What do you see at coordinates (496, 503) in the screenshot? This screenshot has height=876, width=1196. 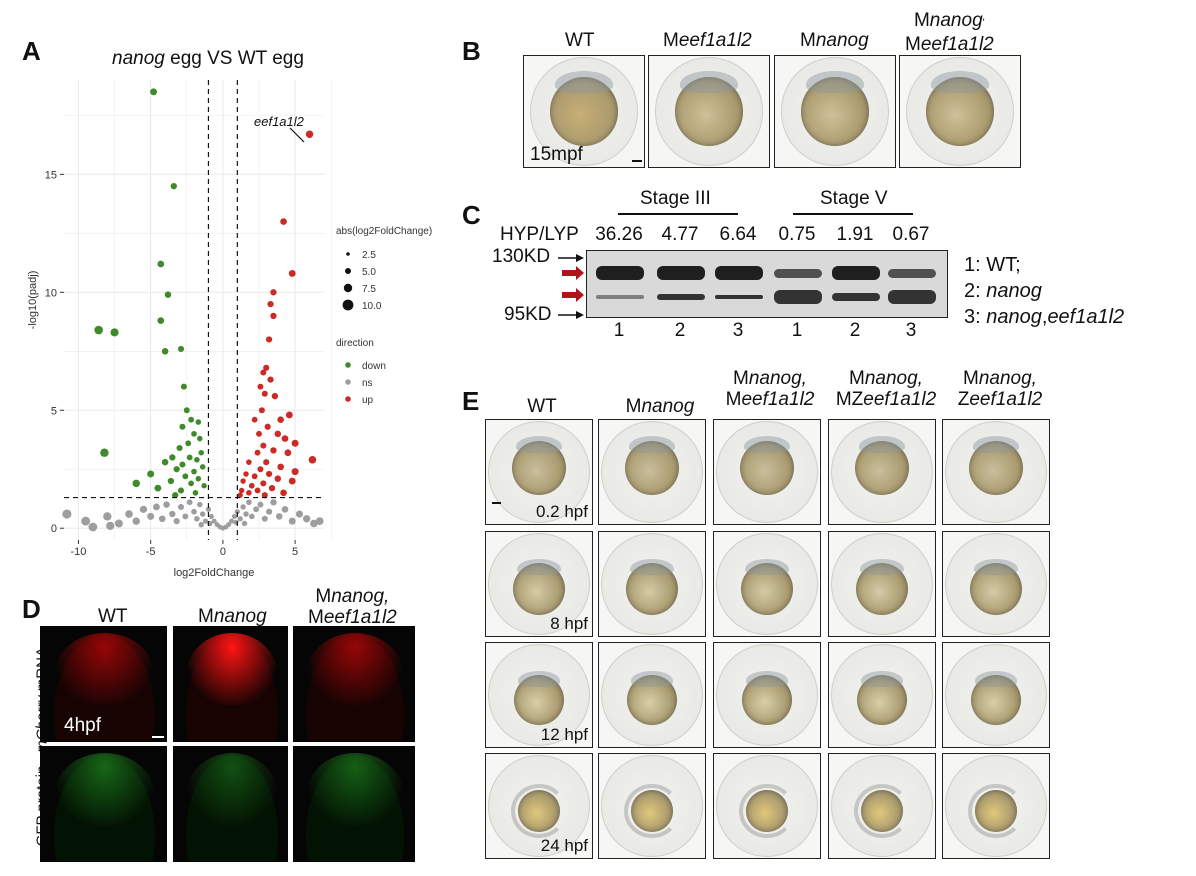 I see `e-scale-bar` at bounding box center [496, 503].